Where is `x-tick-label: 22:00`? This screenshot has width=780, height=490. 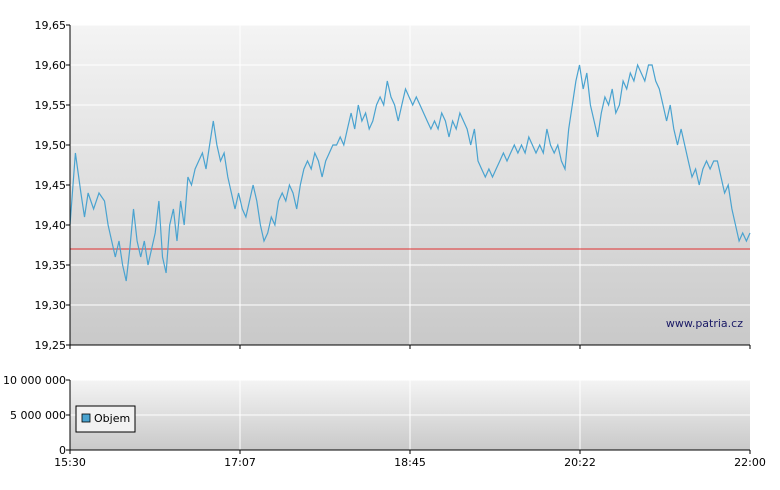 x-tick-label: 22:00 is located at coordinates (750, 462).